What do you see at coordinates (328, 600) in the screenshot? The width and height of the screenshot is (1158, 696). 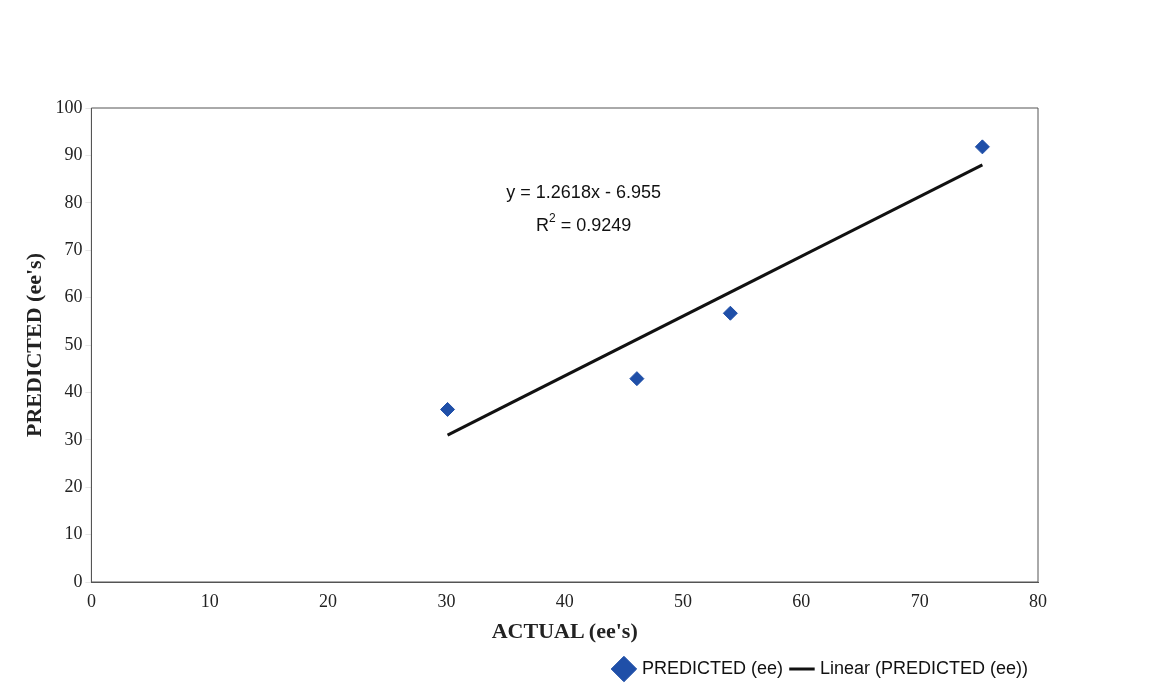 I see `x-tick-label: 20` at bounding box center [328, 600].